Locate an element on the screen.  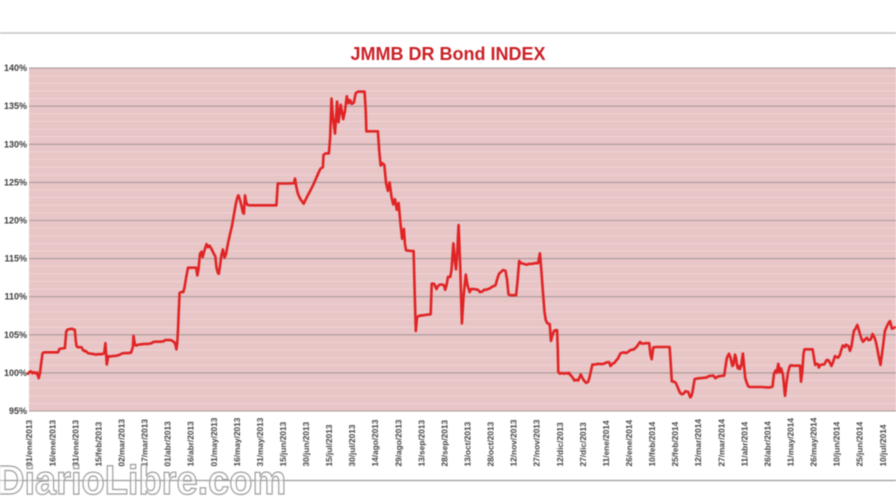
svg-text: 12/nov/2013 is located at coordinates (514, 442).